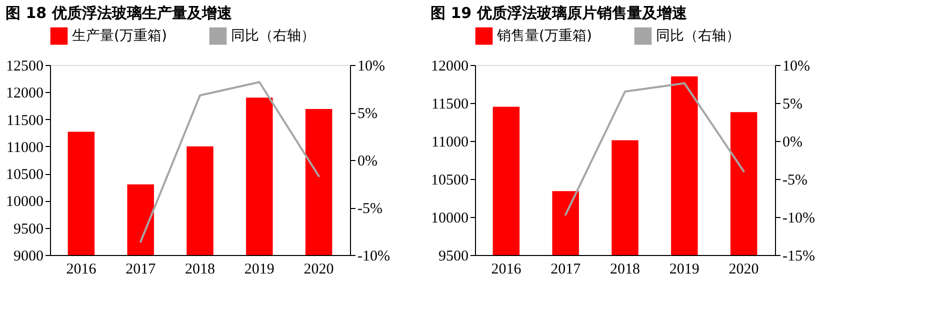 The width and height of the screenshot is (937, 331). I want to click on y-tick-label: 12500, so click(25, 66).